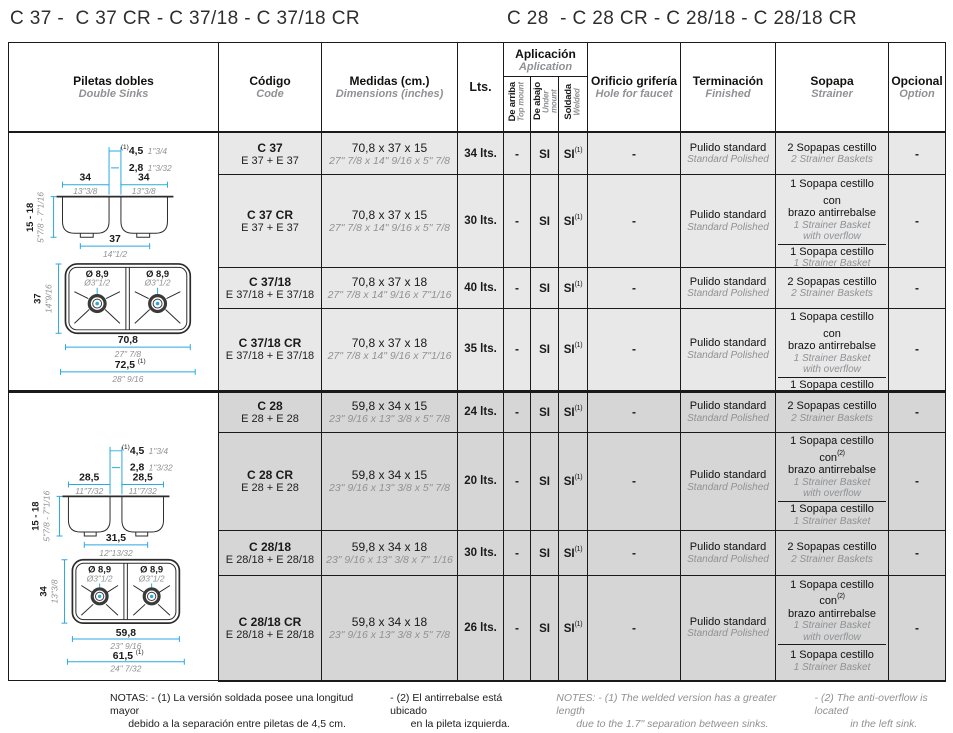 This screenshot has height=733, width=953. Describe the element at coordinates (115, 254) in the screenshot. I see `dim-base-in: 14"1/2` at that location.